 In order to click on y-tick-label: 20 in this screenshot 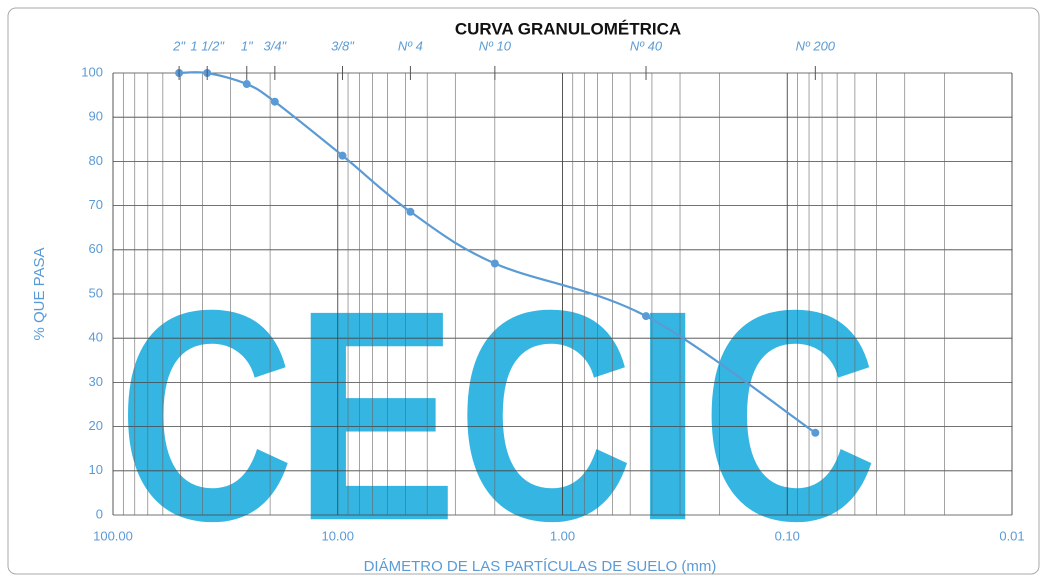, I will do `click(96, 425)`.